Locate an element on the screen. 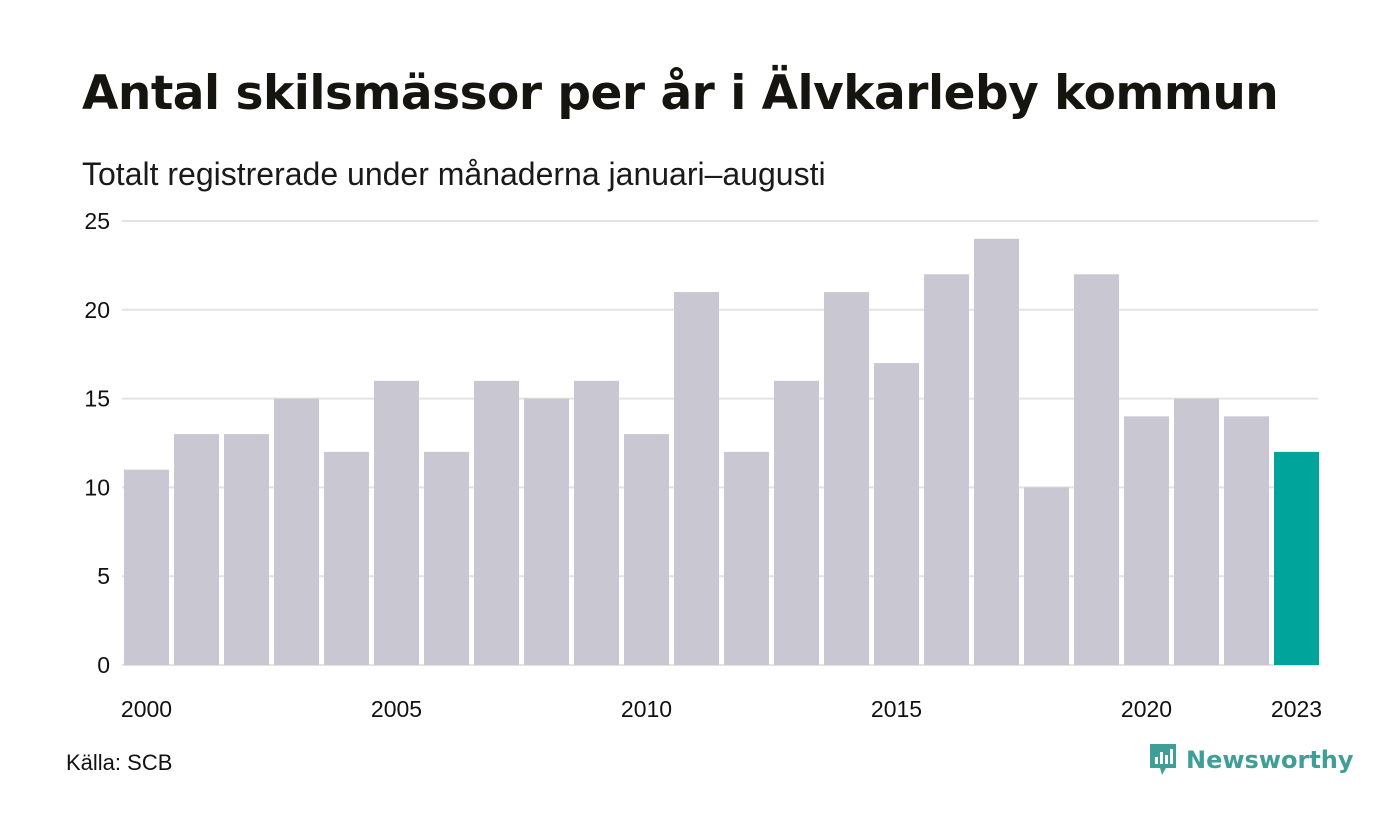 Image resolution: width=1400 pixels, height=840 pixels. x-tick-label: 2005 is located at coordinates (396, 709).